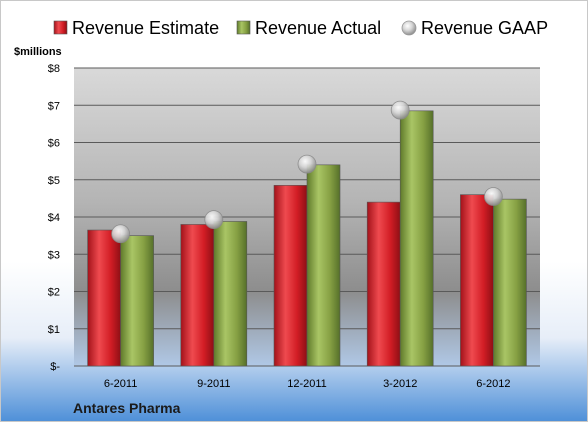 The width and height of the screenshot is (588, 422). Describe the element at coordinates (54, 144) in the screenshot. I see `y-tick-label: $6` at that location.